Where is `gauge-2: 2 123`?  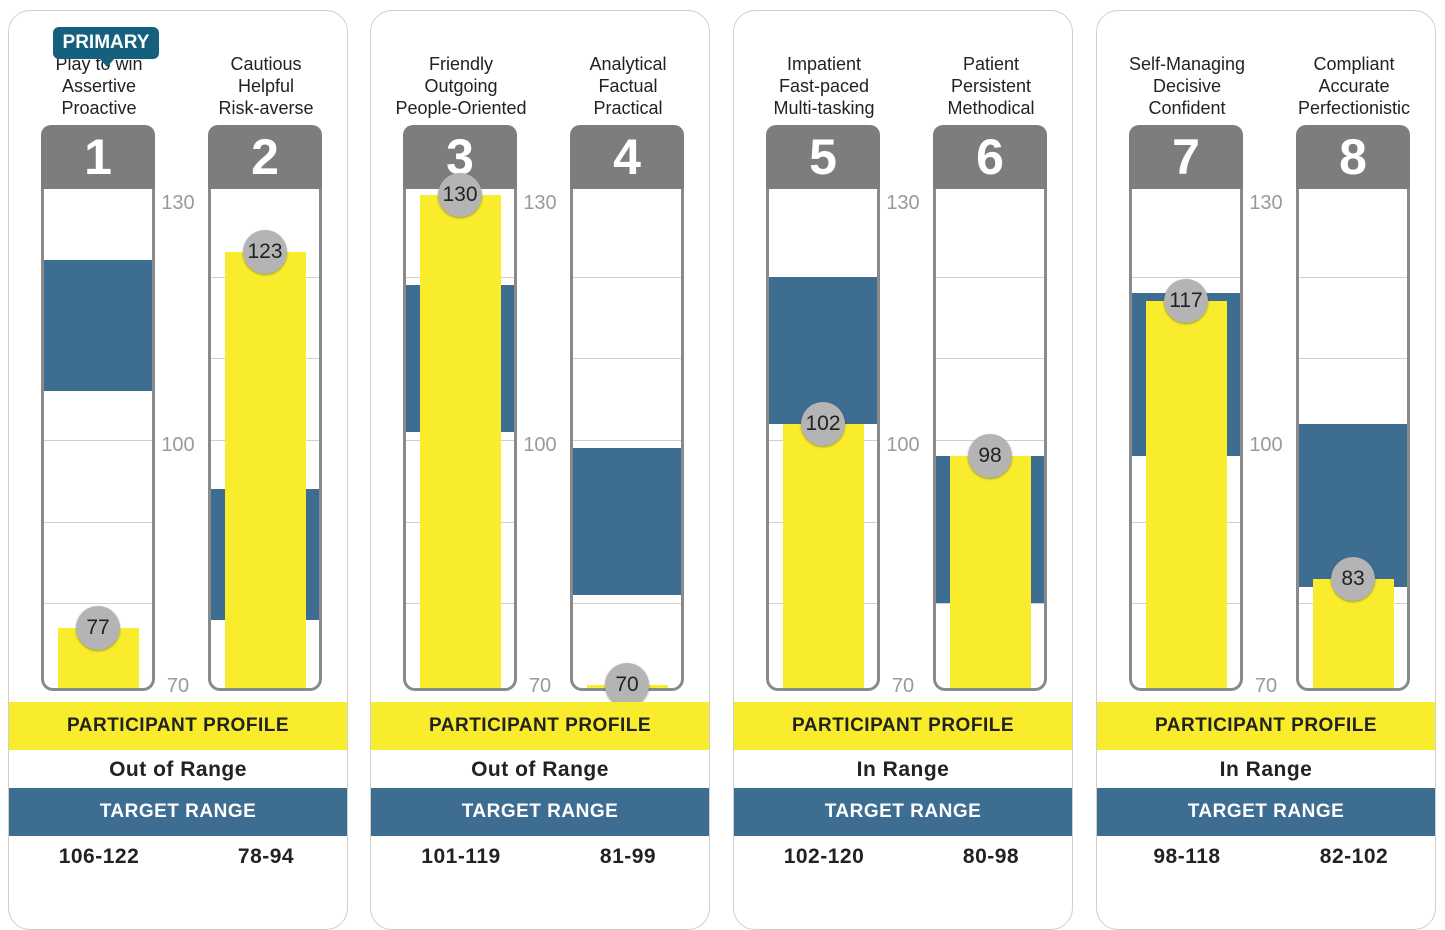
gauge-2: 2 123 is located at coordinates (265, 408).